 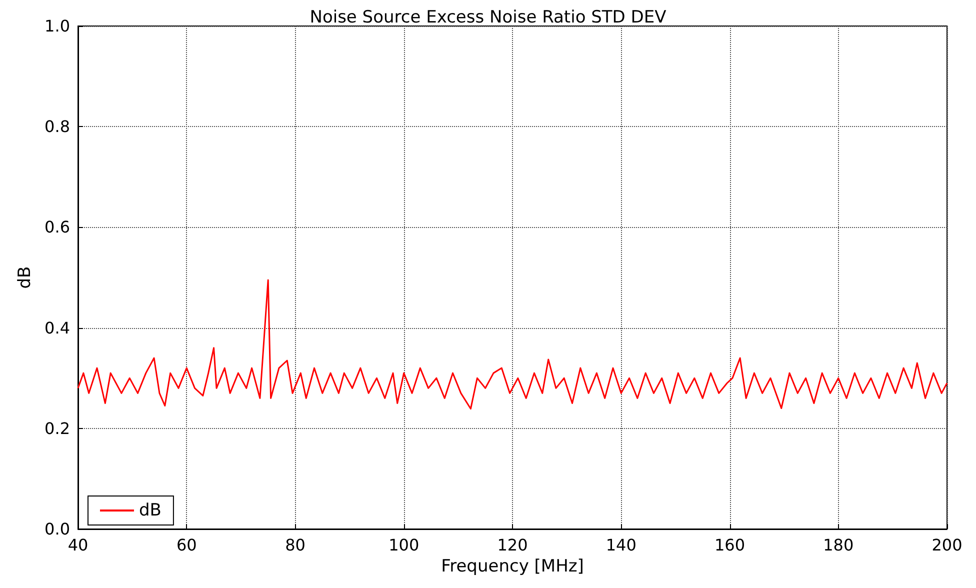 I want to click on y-tick-label: 0.2, so click(x=57, y=428).